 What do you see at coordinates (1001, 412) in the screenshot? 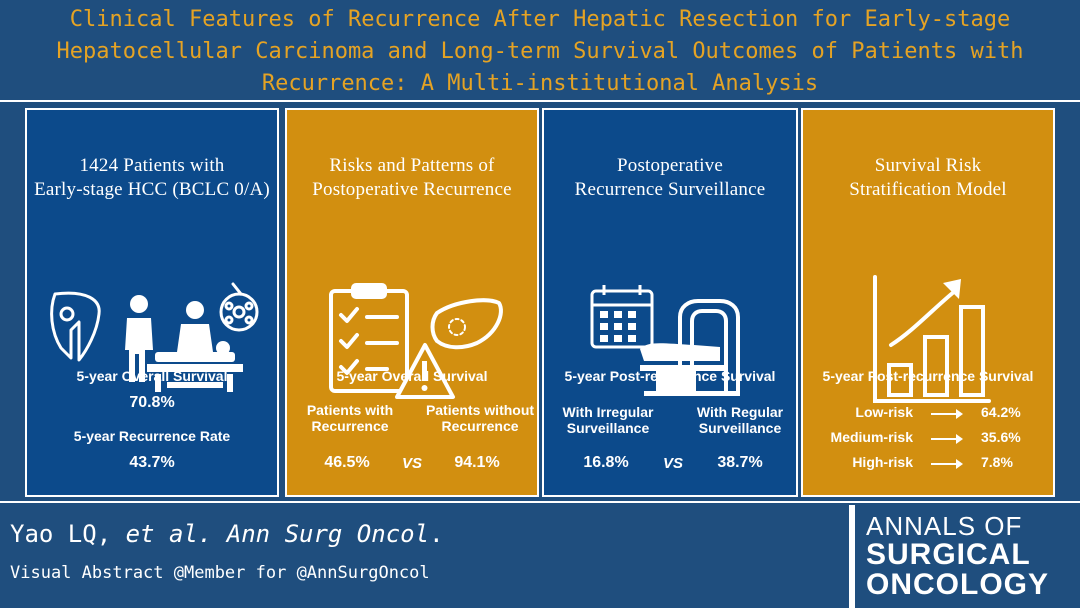
I see `risk-value: 64.2%` at bounding box center [1001, 412].